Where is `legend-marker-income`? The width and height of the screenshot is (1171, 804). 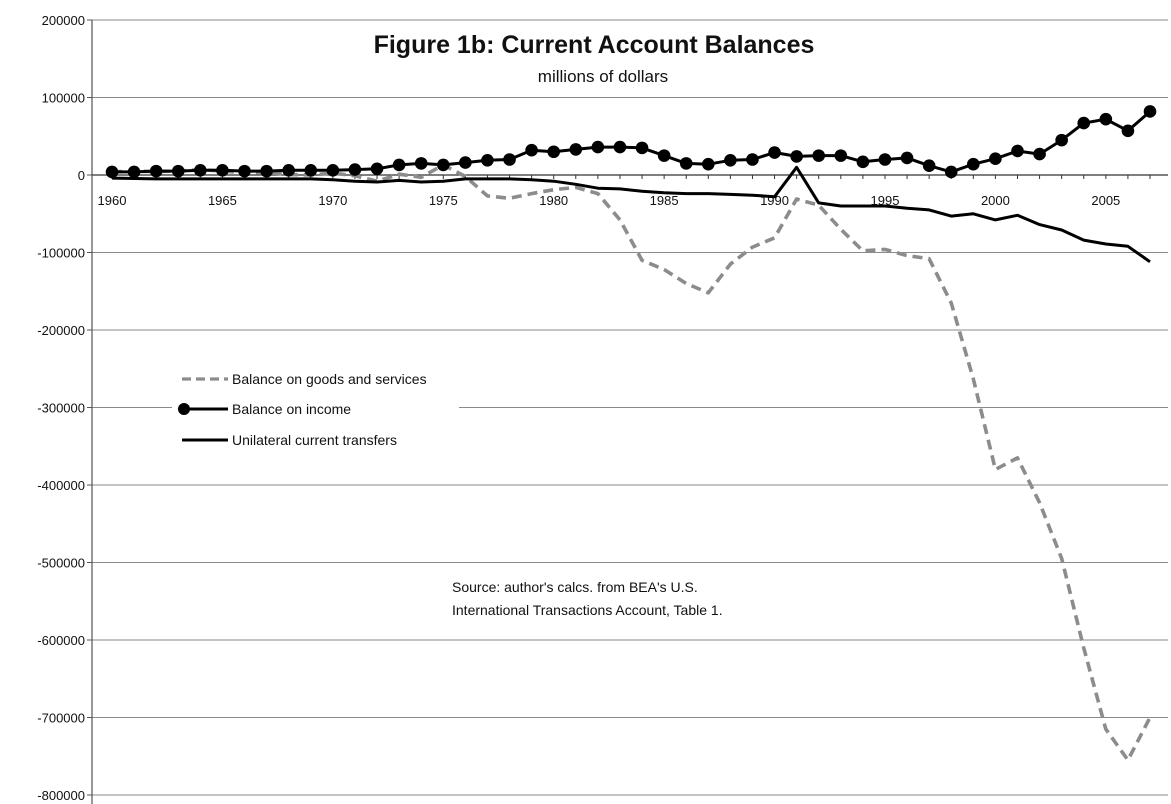
legend-marker-income is located at coordinates (184, 409).